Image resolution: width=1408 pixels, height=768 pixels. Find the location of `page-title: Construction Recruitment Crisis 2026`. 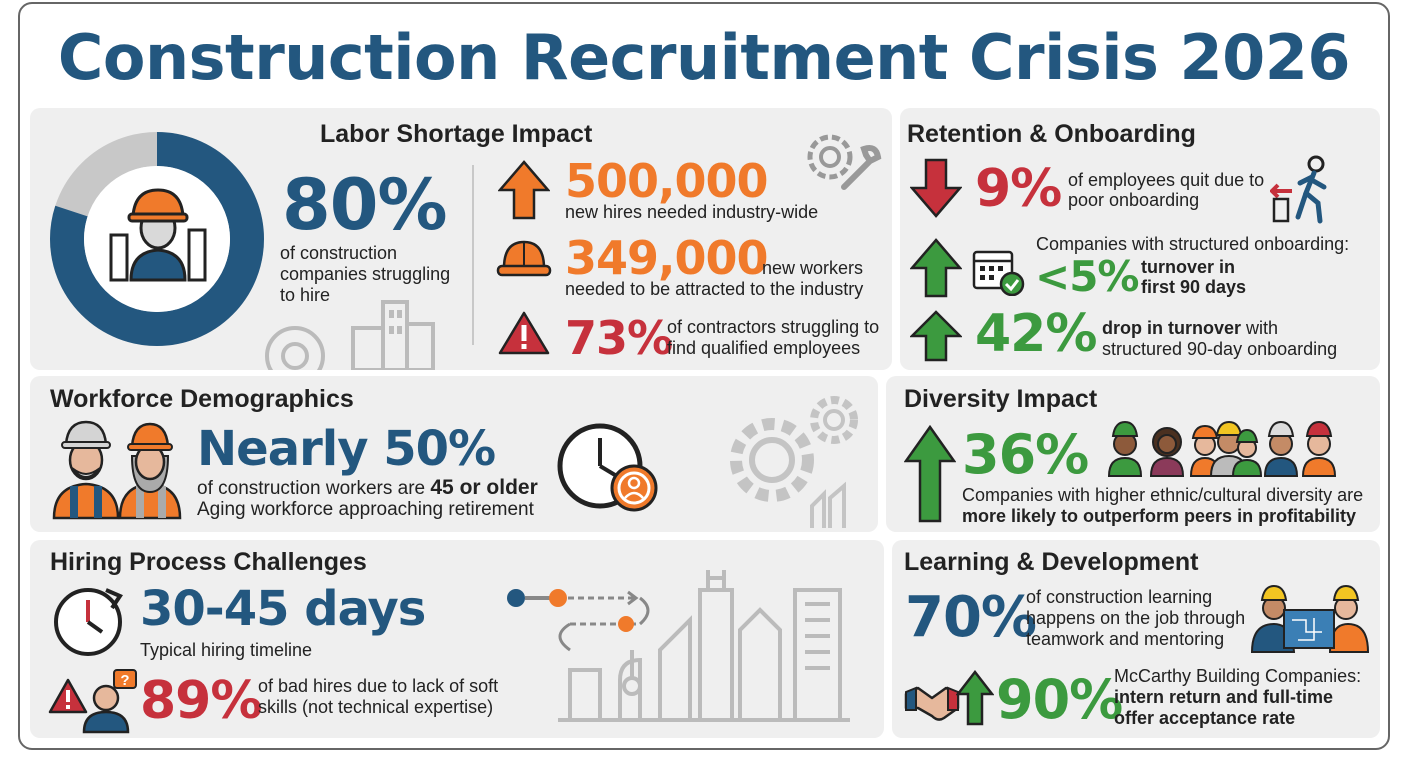

page-title: Construction Recruitment Crisis 2026 is located at coordinates (704, 57).